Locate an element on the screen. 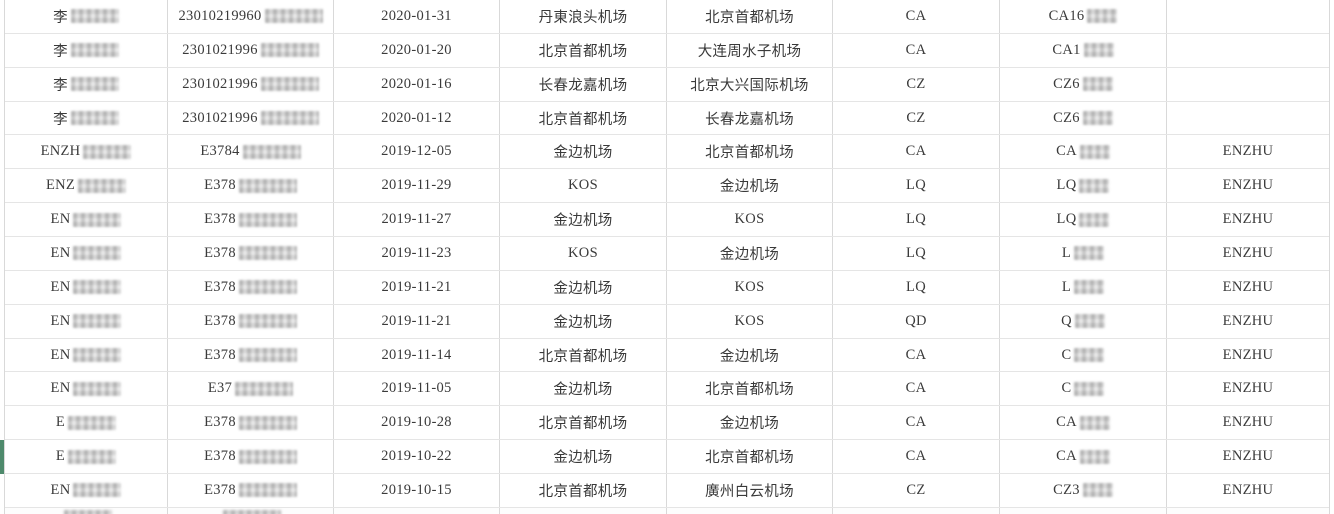  cell-passenger-name: ENZ is located at coordinates (86, 186).